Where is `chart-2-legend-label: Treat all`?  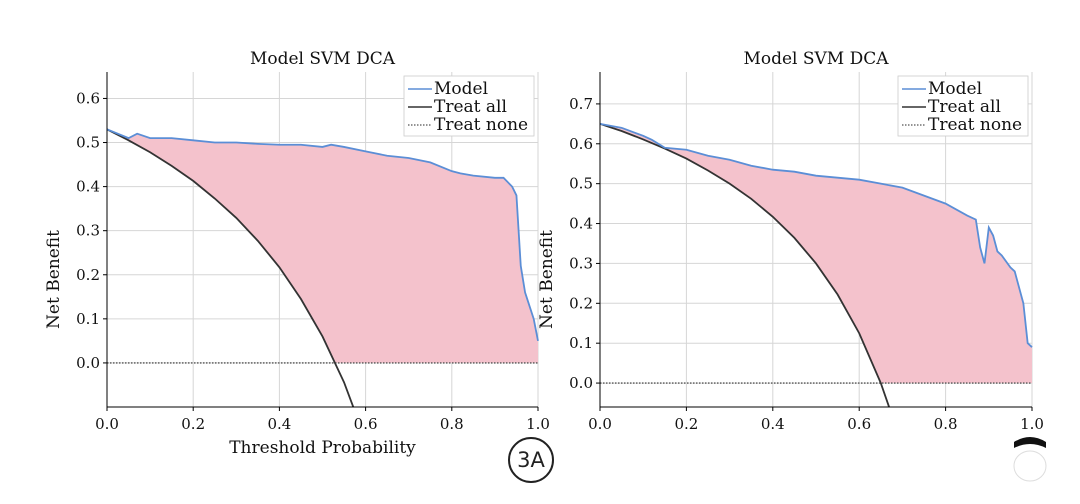
chart-2-legend-label: Treat all is located at coordinates (964, 107).